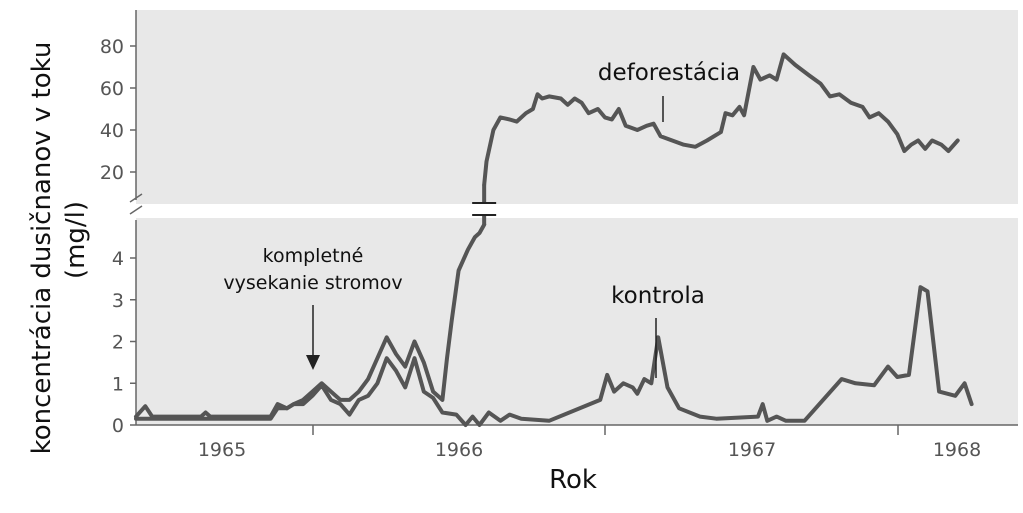 The height and width of the screenshot is (513, 1023). What do you see at coordinates (570, 211) in the screenshot?
I see `axis-break-band` at bounding box center [570, 211].